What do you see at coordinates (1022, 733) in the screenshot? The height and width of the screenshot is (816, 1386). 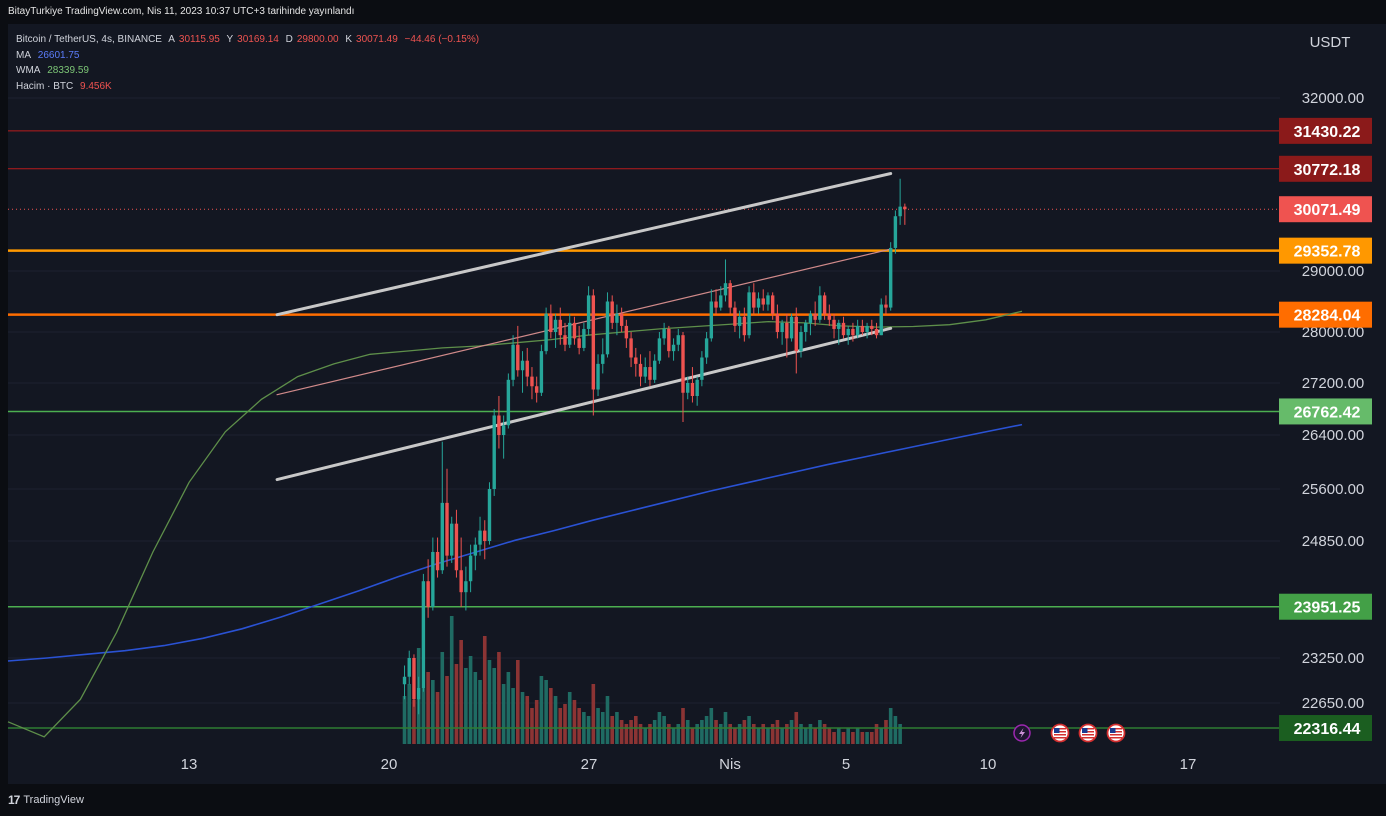 I see `lightning-icon` at bounding box center [1022, 733].